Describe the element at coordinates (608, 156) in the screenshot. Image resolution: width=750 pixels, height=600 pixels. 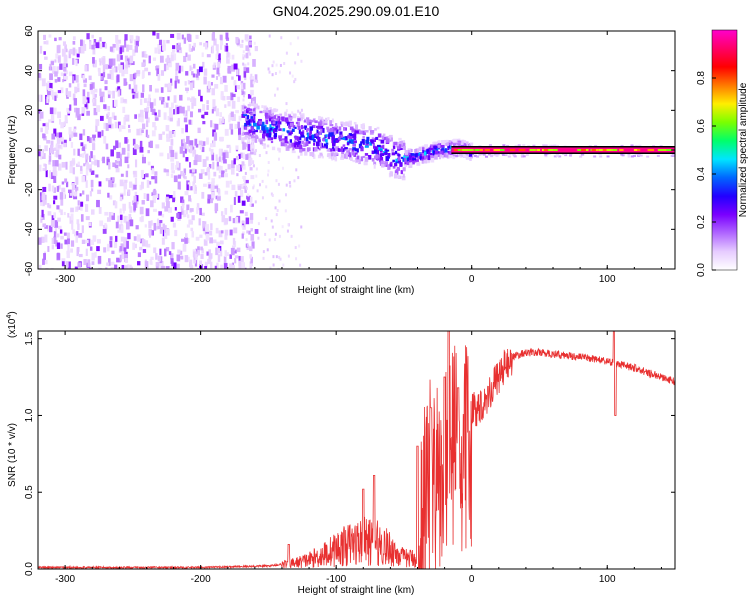
I see `tone-halo-cell` at that location.